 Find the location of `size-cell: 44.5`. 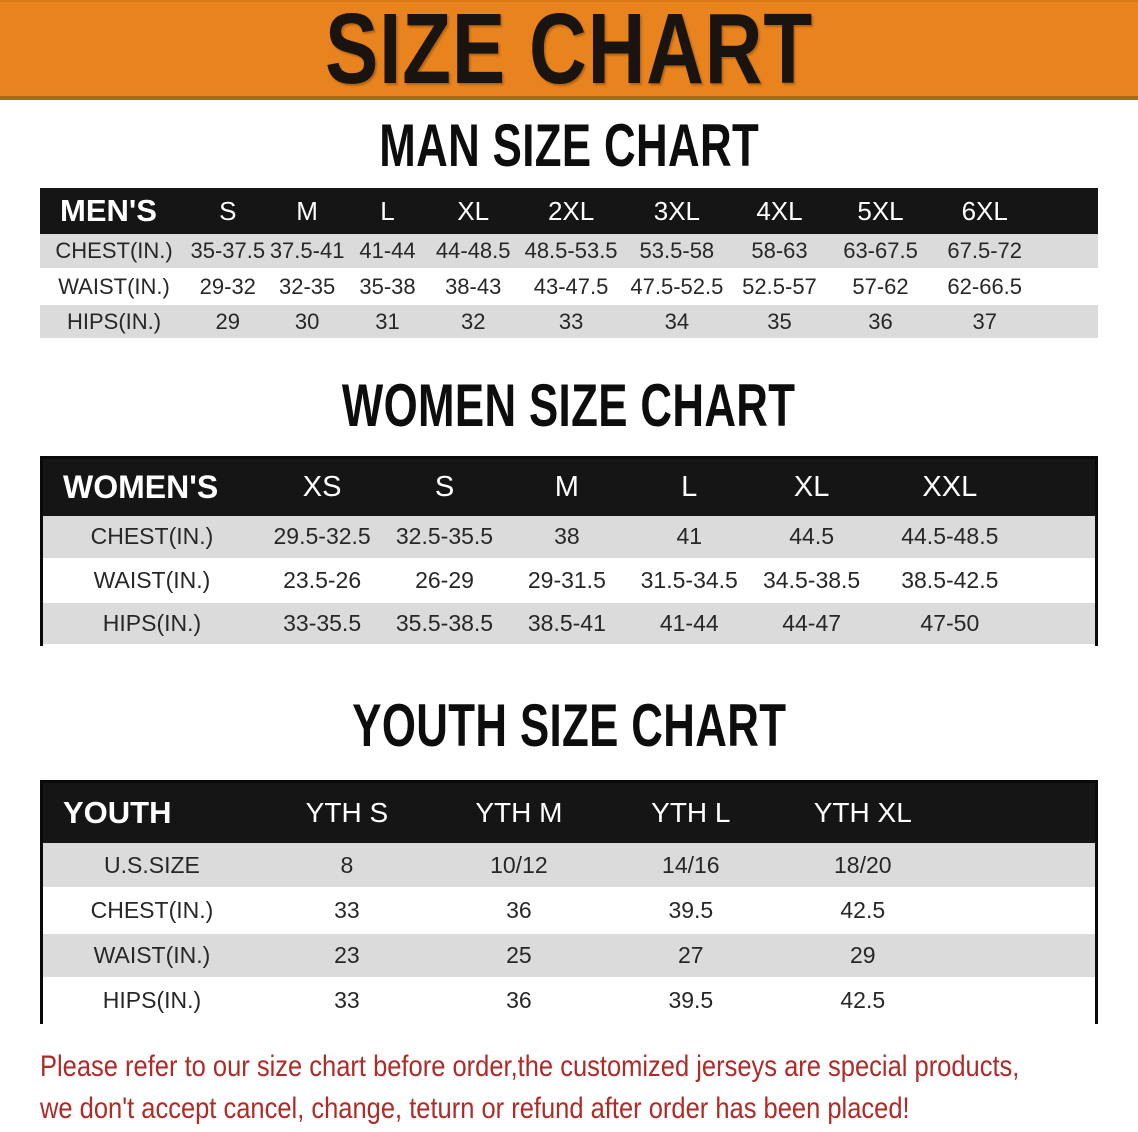

size-cell: 44.5 is located at coordinates (811, 536).